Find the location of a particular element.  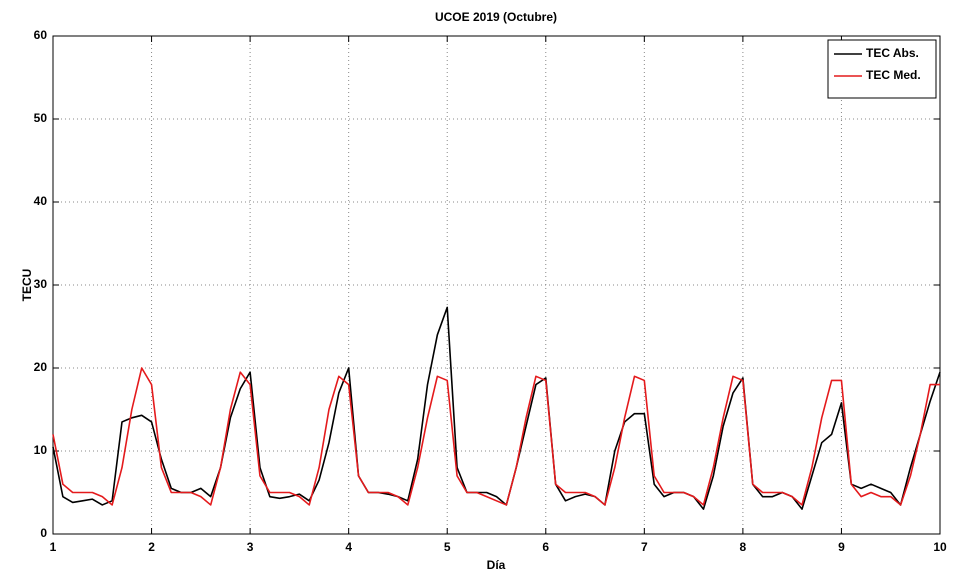

y-tick-label: 0 is located at coordinates (43, 533).